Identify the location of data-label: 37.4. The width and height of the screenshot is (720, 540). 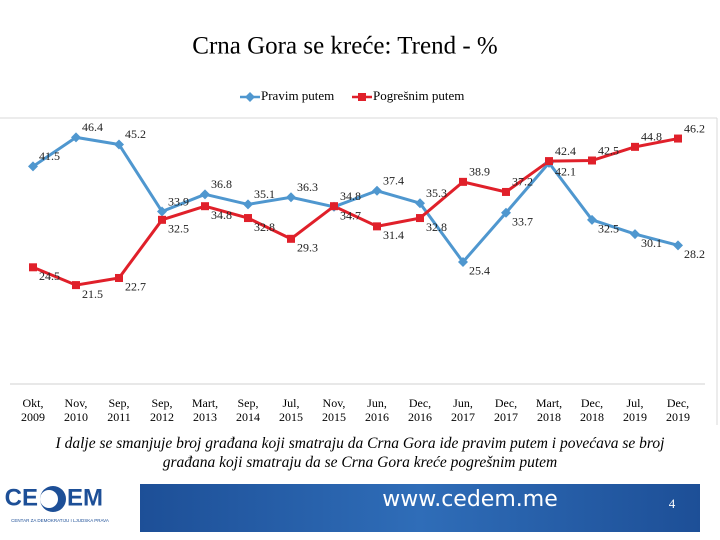
(393, 181).